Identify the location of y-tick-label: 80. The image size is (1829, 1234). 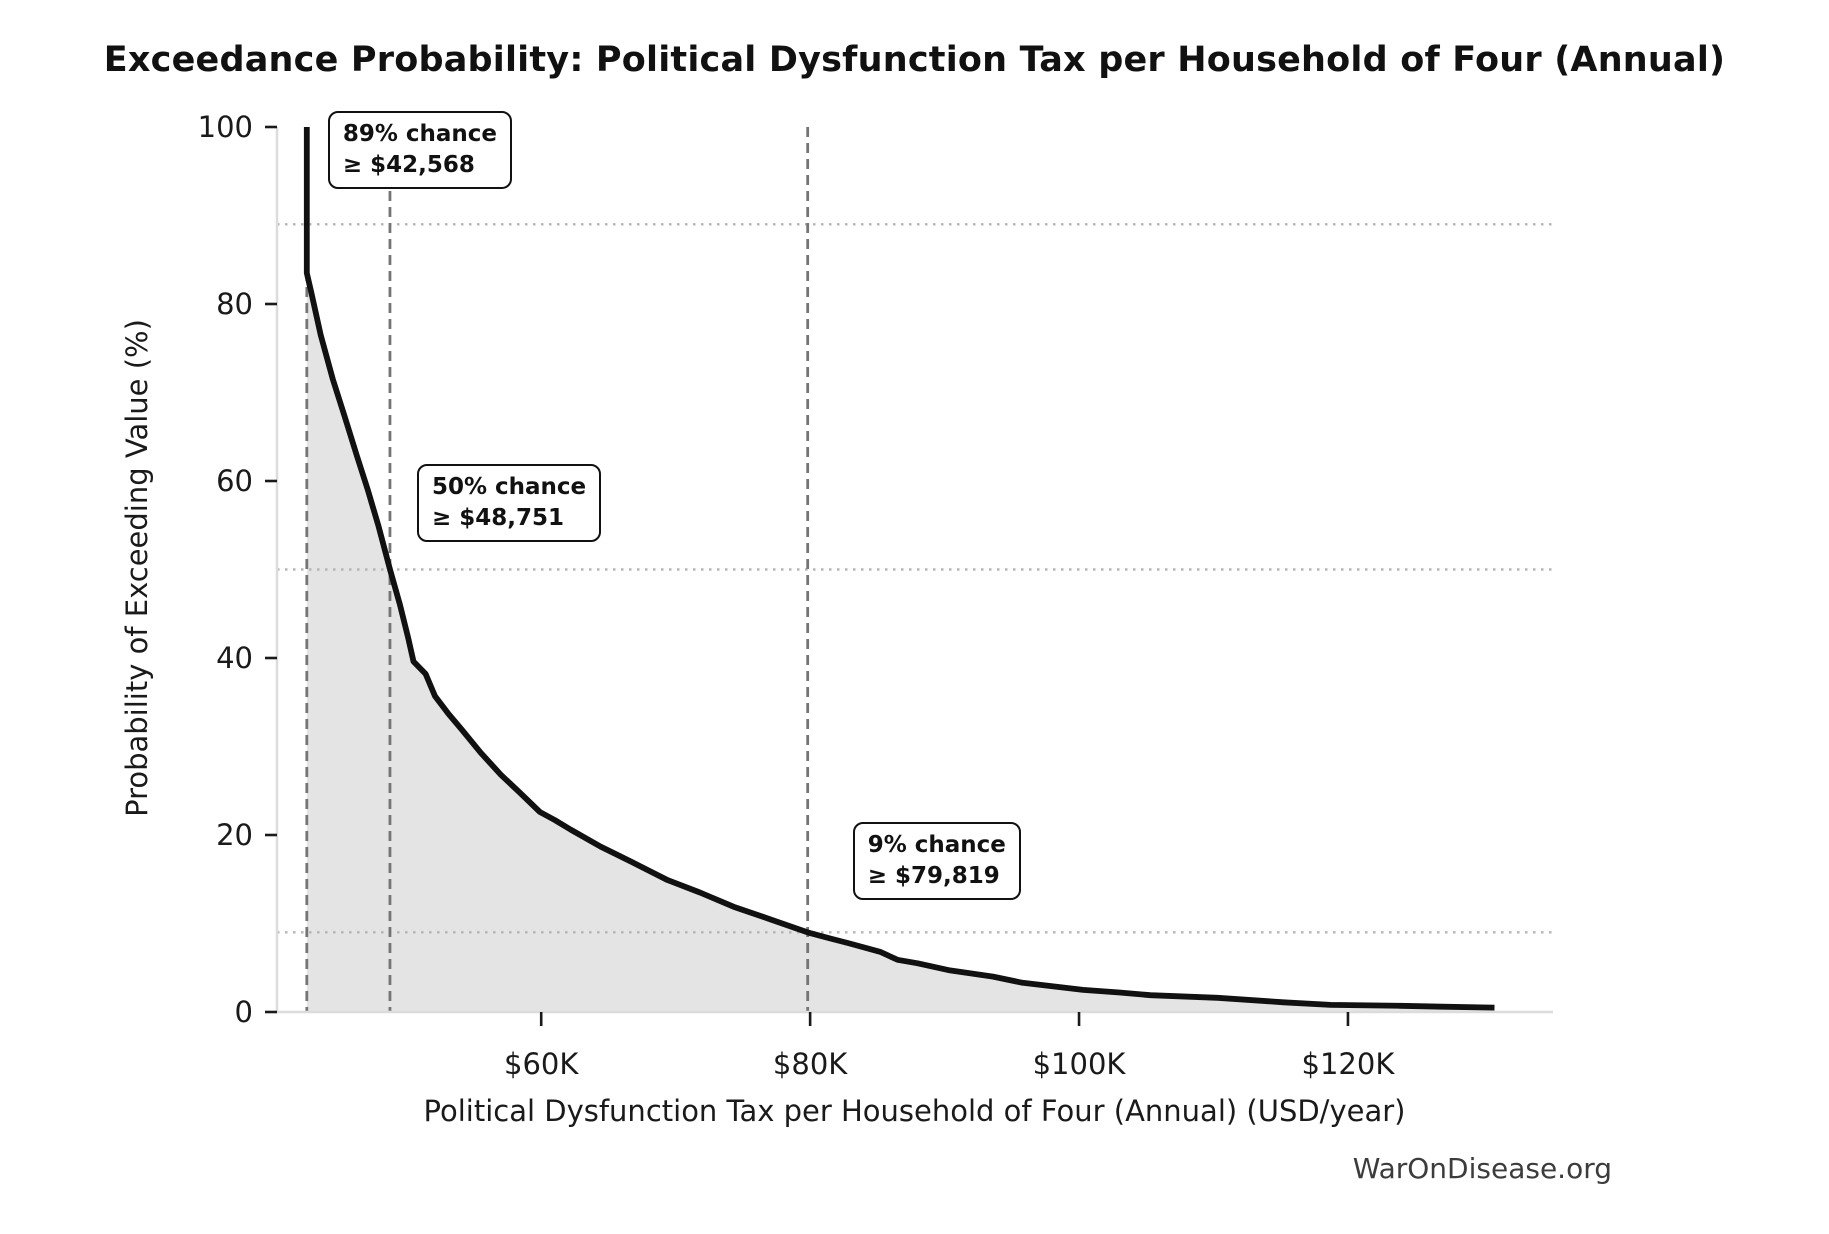
(234, 304).